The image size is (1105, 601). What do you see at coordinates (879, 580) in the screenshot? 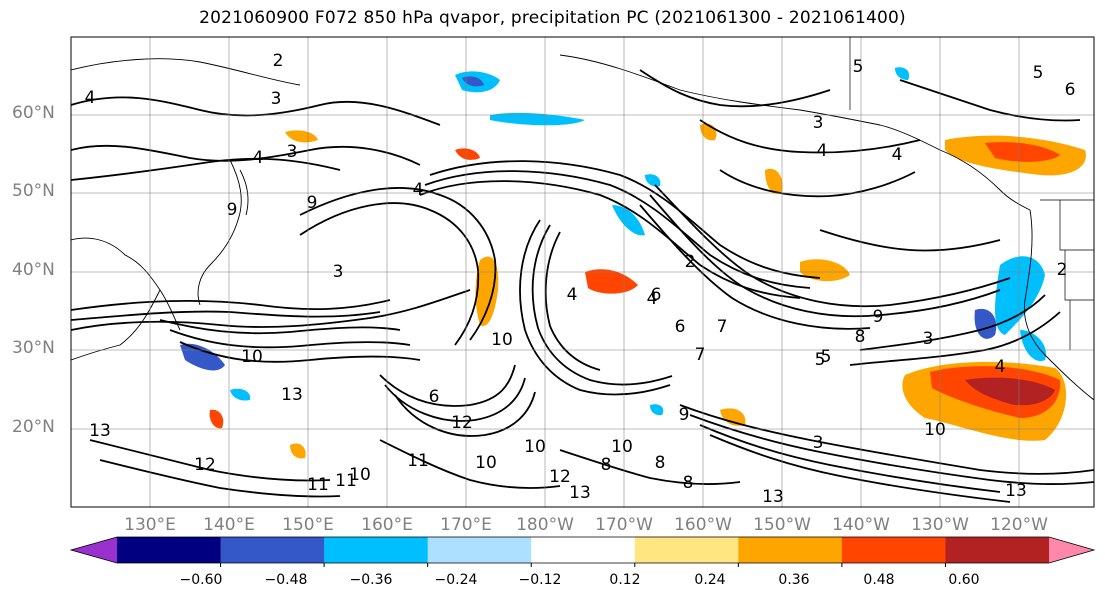
I see `colorbar-tick-label: 0.48` at bounding box center [879, 580].